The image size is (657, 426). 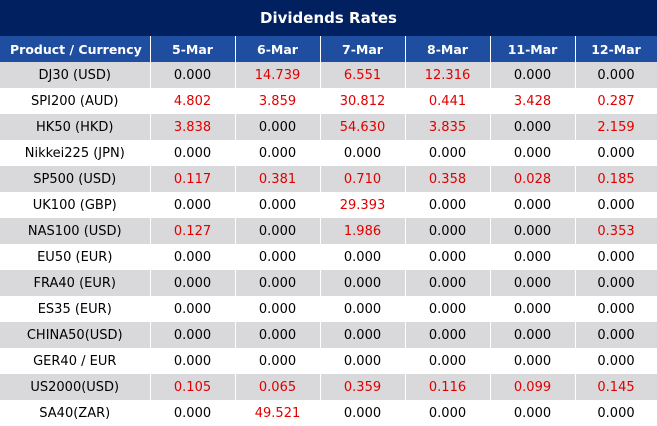 What do you see at coordinates (75, 49) in the screenshot?
I see `product-header: Product / Currency` at bounding box center [75, 49].